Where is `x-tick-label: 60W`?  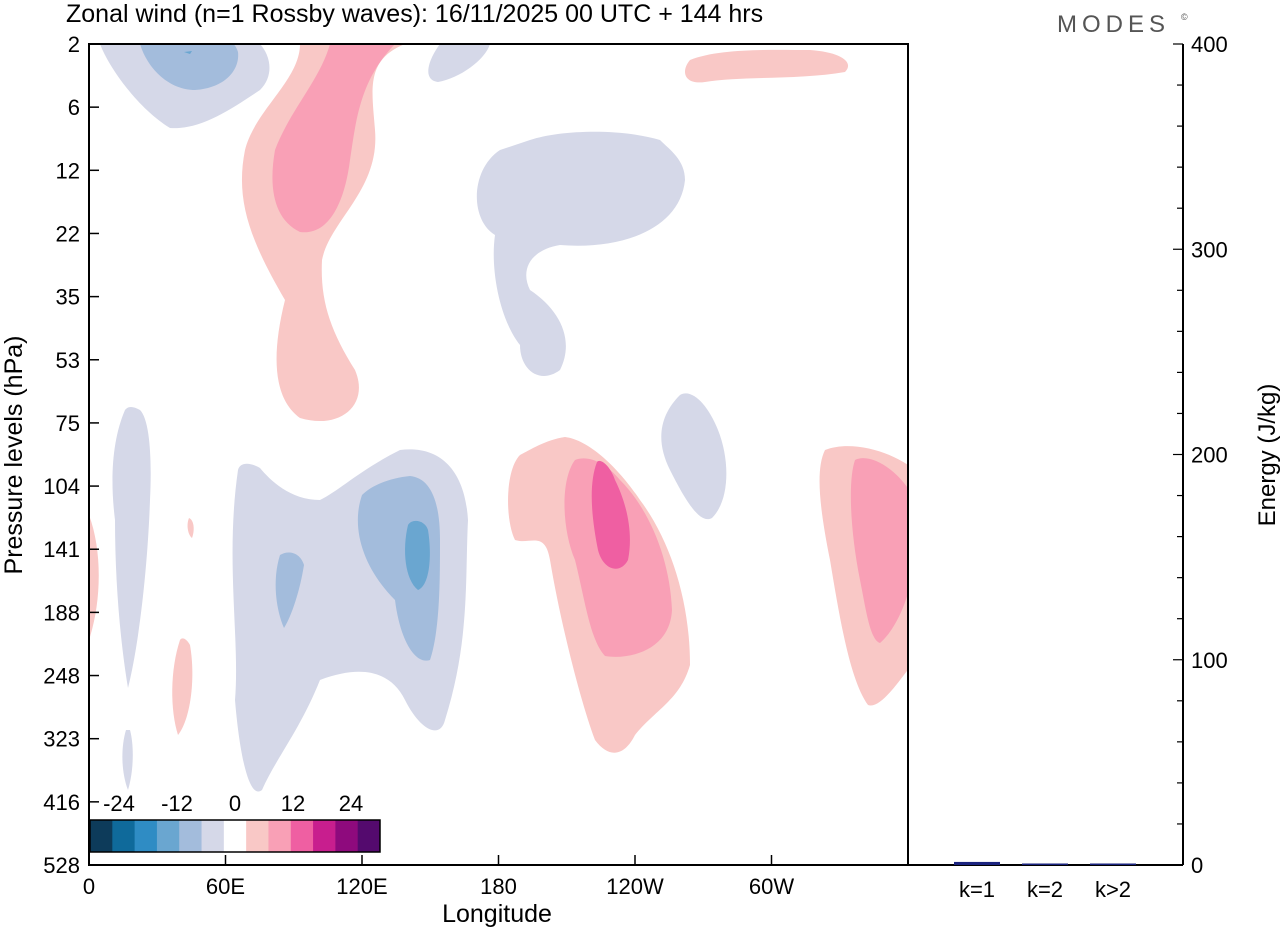
x-tick-label: 60W is located at coordinates (771, 886).